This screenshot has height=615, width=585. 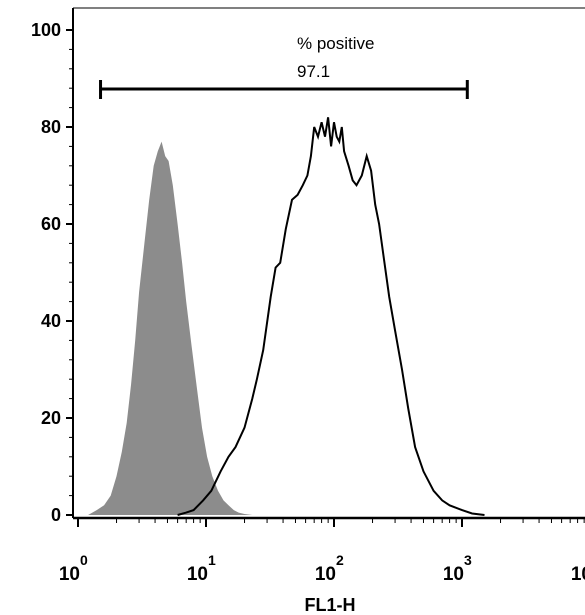 I want to click on y-tick-label-60: 60, so click(x=51, y=224).